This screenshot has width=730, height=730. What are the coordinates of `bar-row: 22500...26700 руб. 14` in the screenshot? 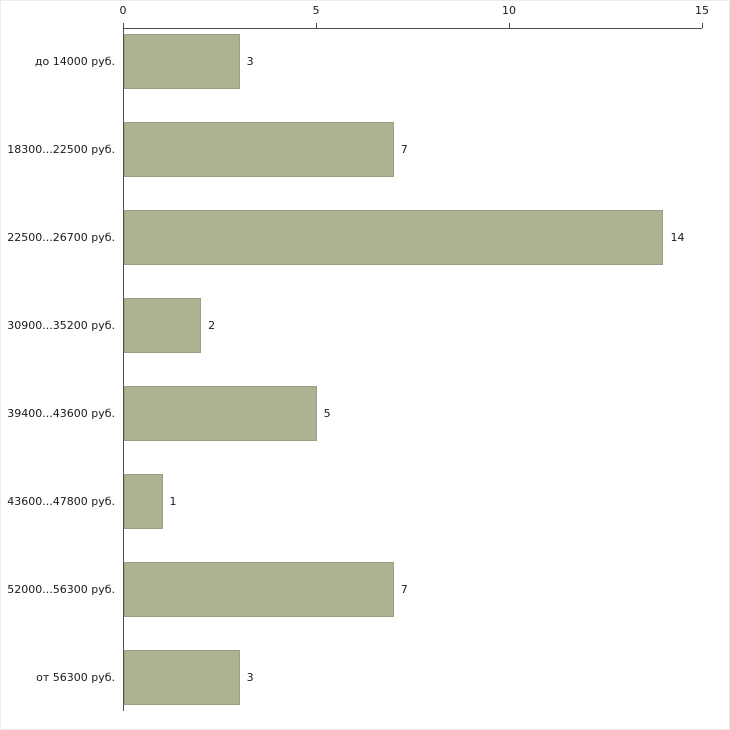 It's located at (354, 237).